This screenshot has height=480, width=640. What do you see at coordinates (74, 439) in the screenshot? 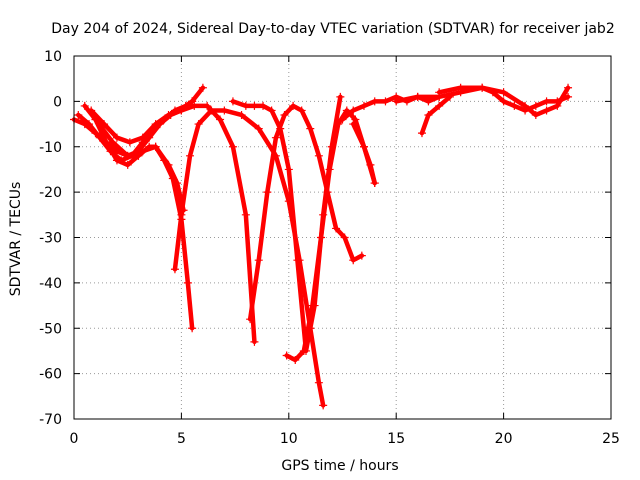
I see `x-tick-label: 0` at bounding box center [74, 439].